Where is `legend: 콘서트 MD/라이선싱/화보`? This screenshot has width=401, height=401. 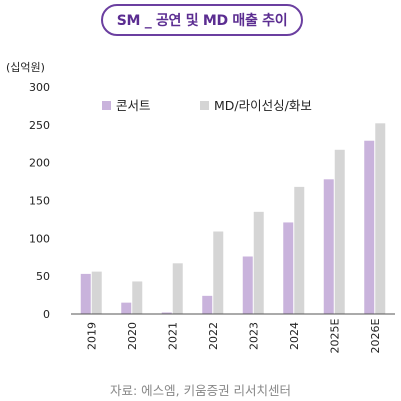 legend: 콘서트 MD/라이선싱/화보 is located at coordinates (207, 105).